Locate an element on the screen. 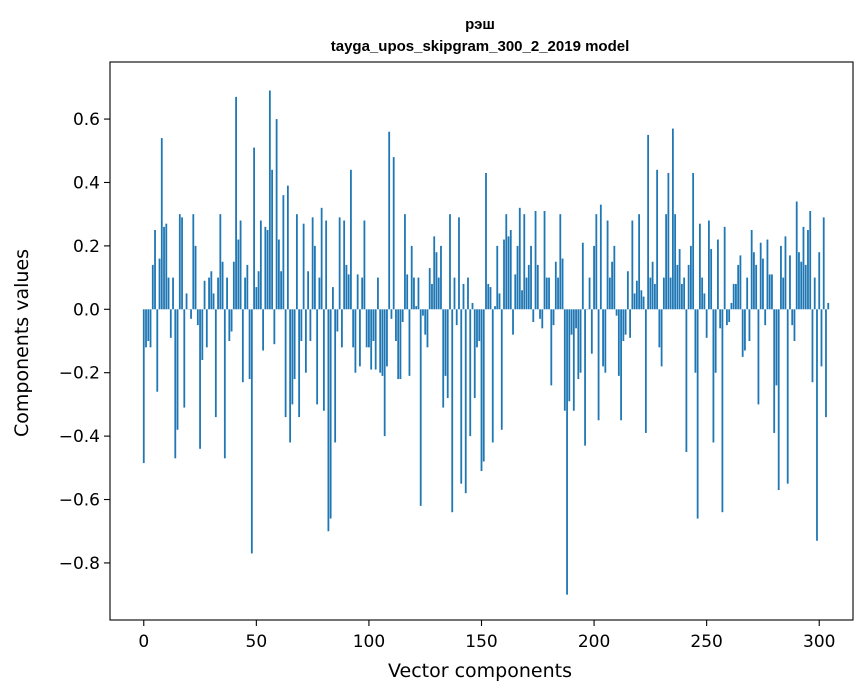 This screenshot has height=696, width=867. y-axis-label: Components values is located at coordinates (22, 343).